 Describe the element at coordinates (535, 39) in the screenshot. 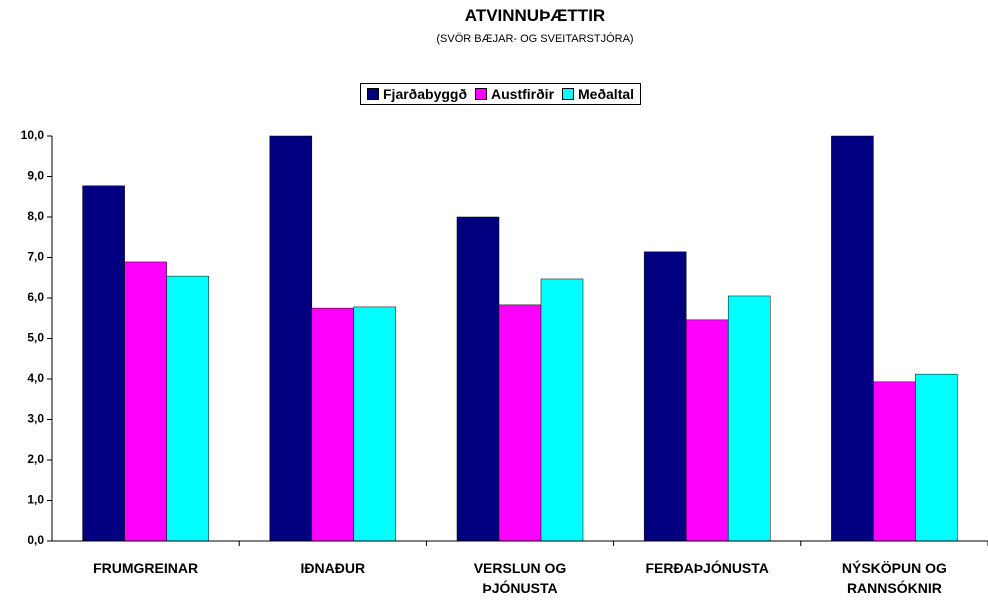

I see `chart-subtitle: (SVÖR BÆJAR- OG SVEITARSTJÓRA)` at that location.